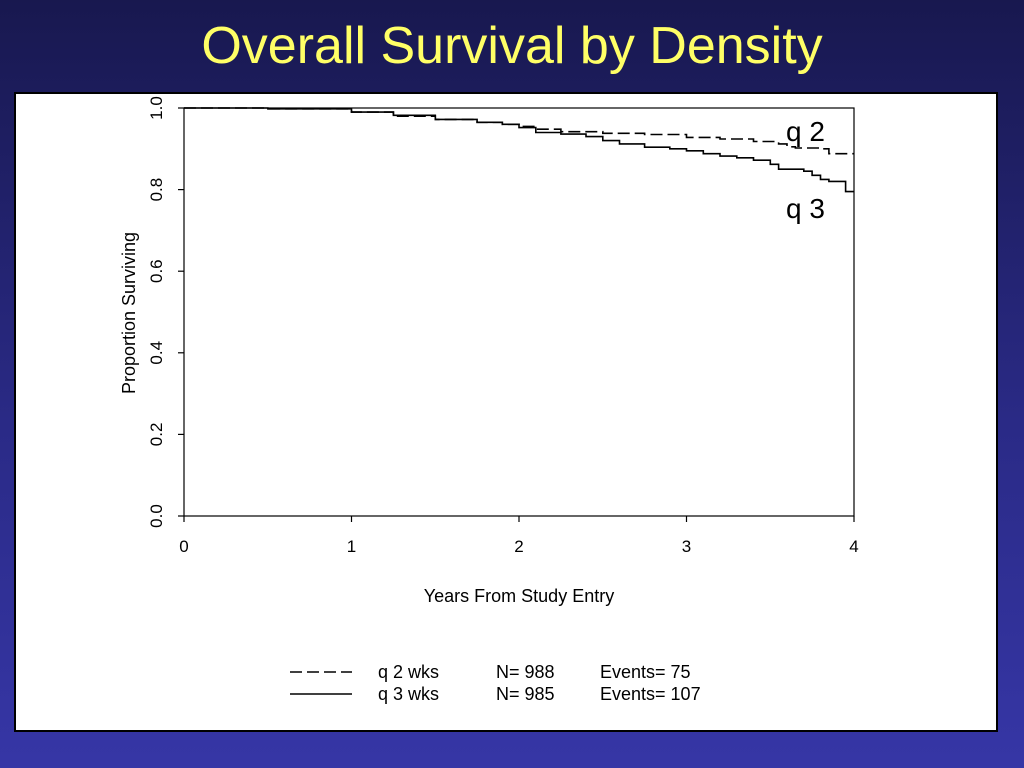 The image size is (1024, 768). What do you see at coordinates (156, 271) in the screenshot?
I see `y-tick-label: 0.6` at bounding box center [156, 271].